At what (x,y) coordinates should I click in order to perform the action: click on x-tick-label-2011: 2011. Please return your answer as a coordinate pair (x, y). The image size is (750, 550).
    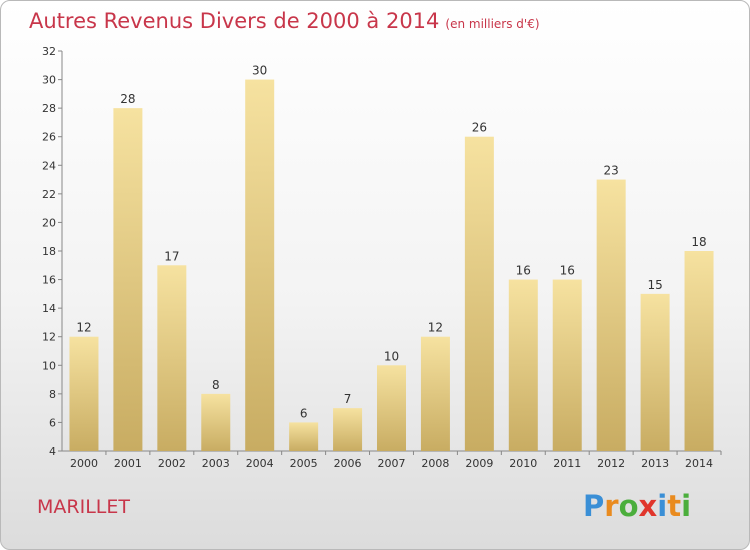
    Looking at the image, I should click on (567, 463).